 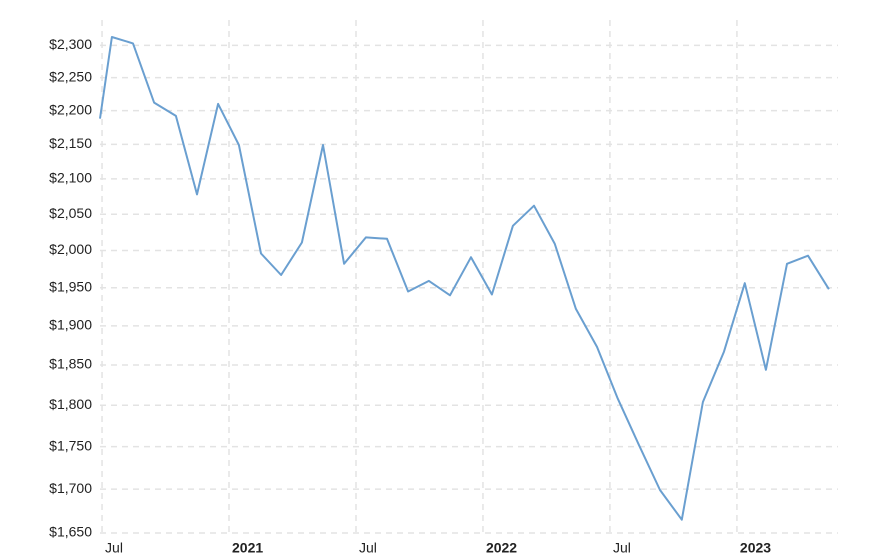 What do you see at coordinates (70, 325) in the screenshot?
I see `y-tick-label: $1,900` at bounding box center [70, 325].